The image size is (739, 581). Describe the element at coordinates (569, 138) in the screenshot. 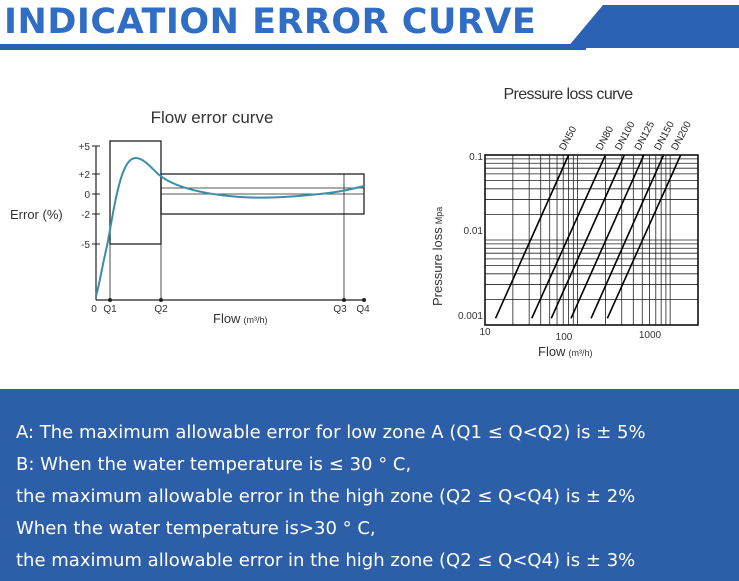

I see `pressure-series-label-dn50: DN50` at that location.